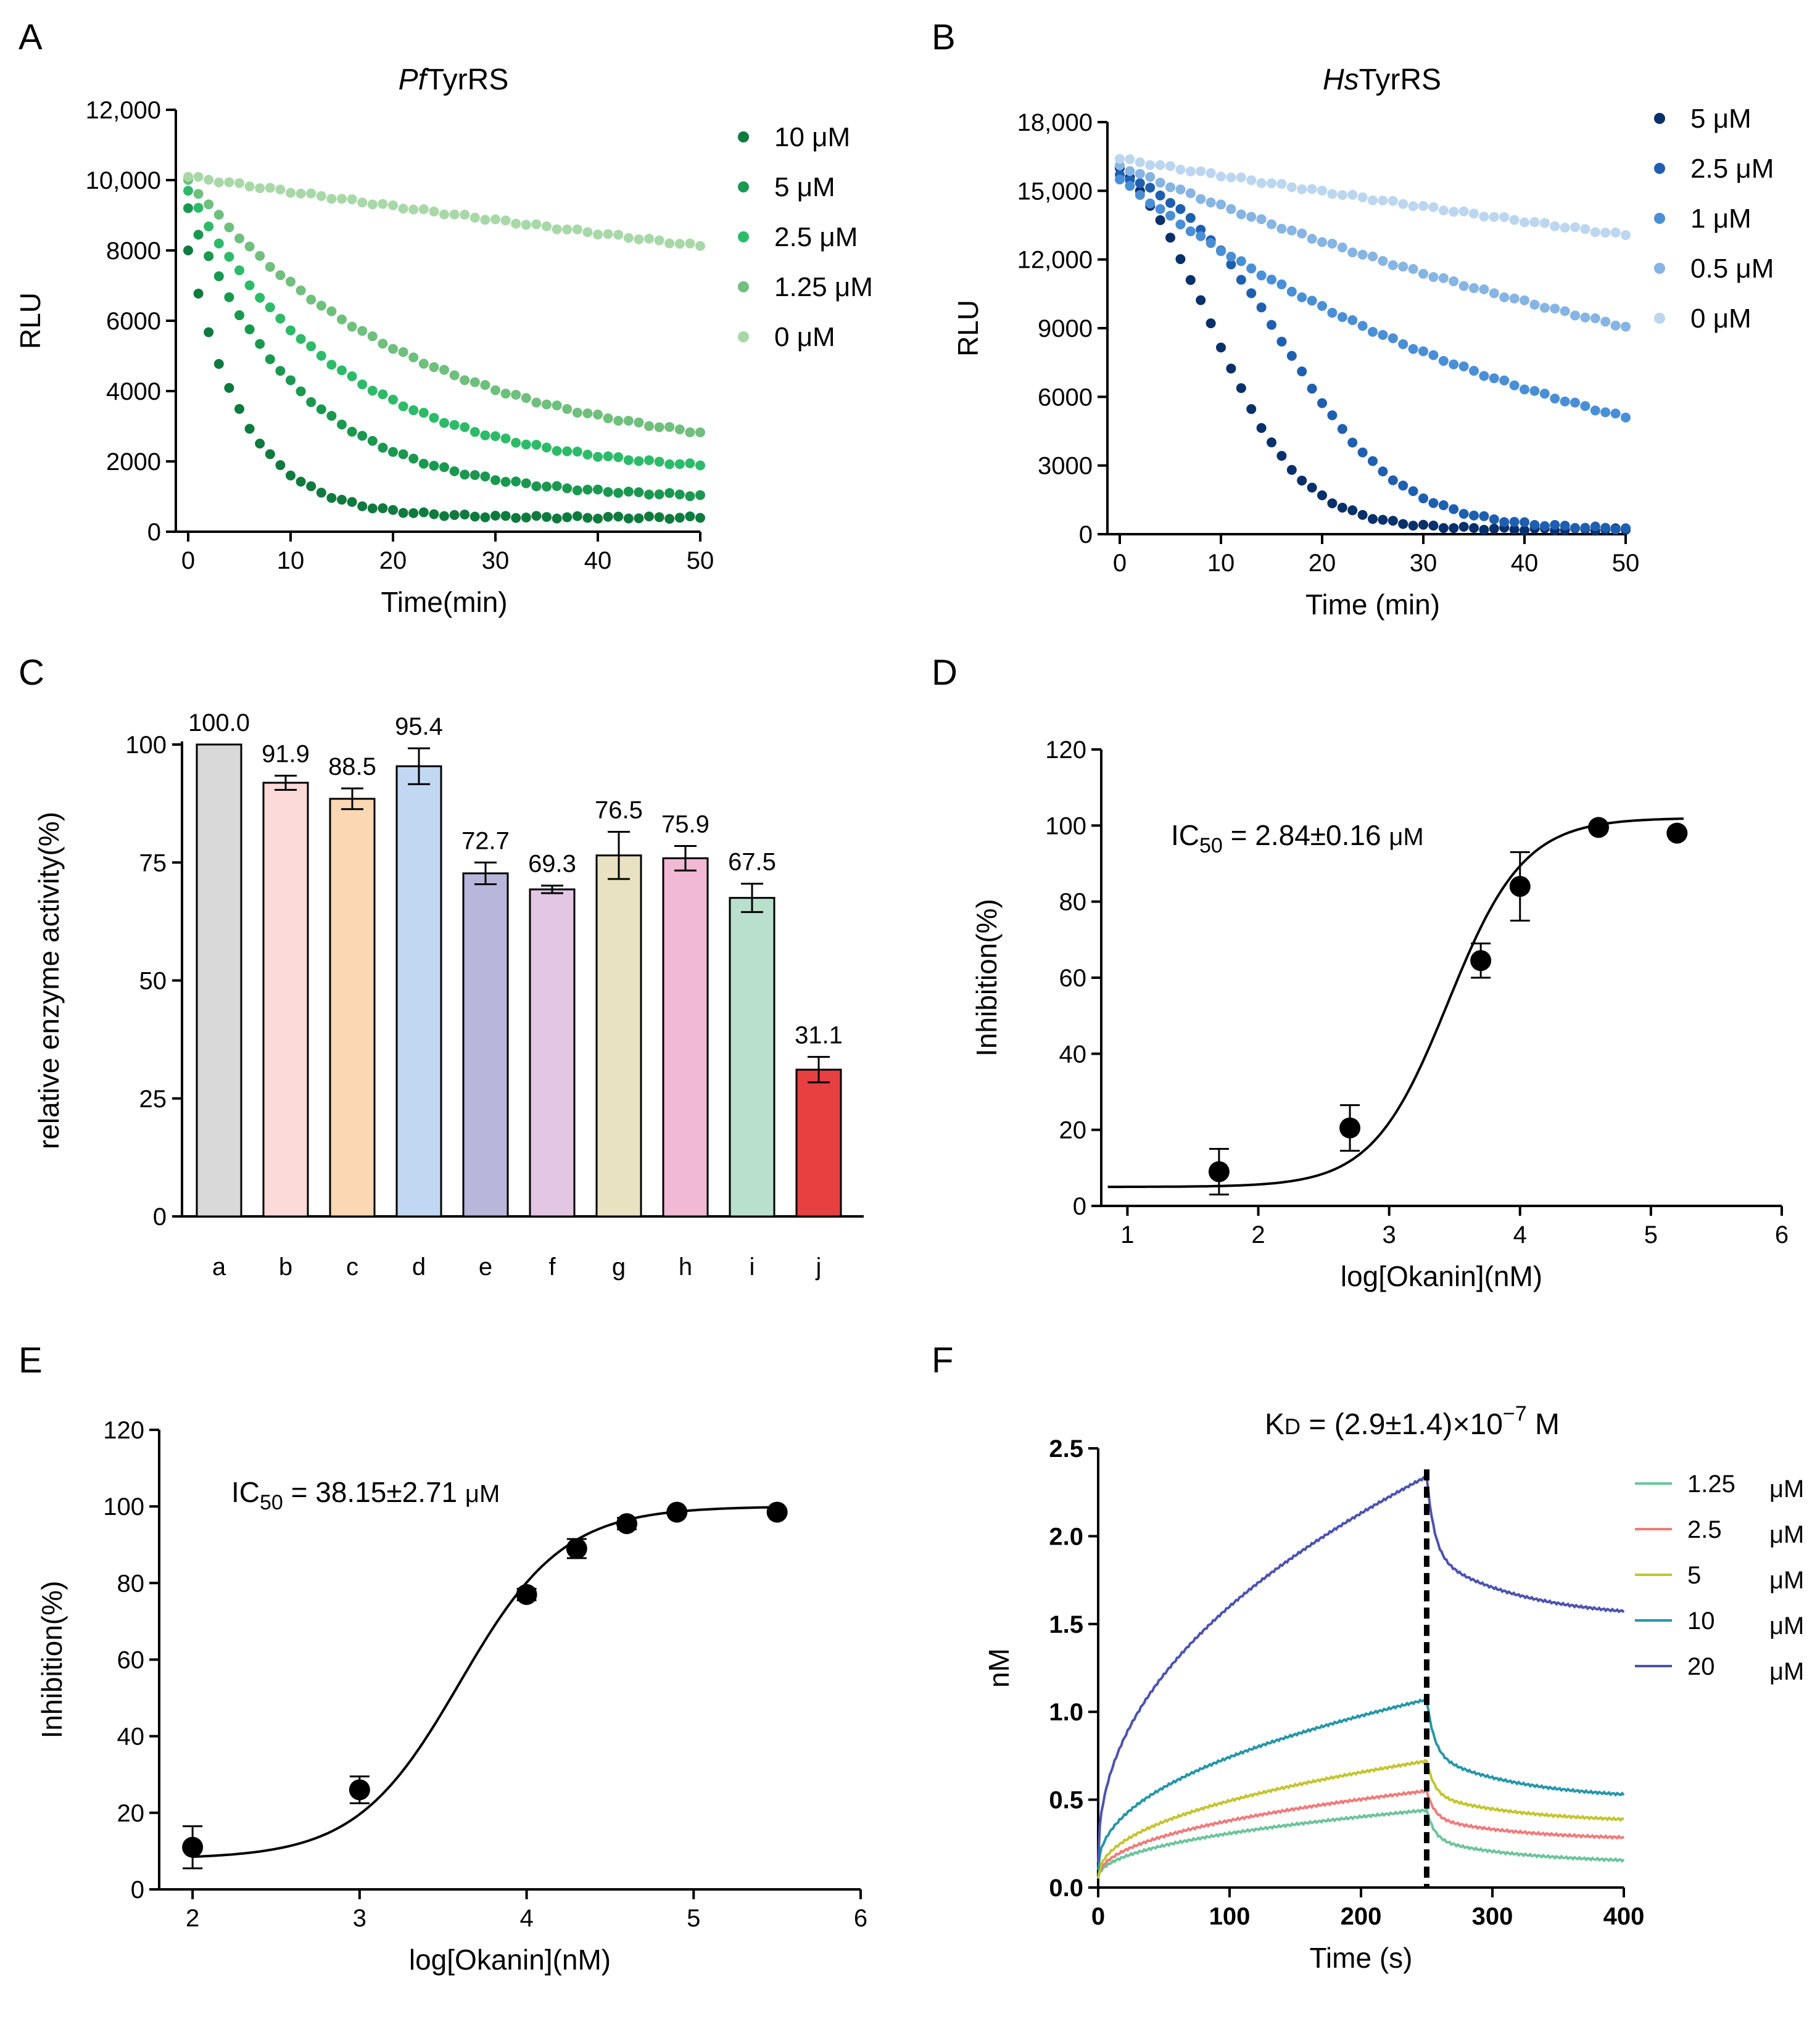 This screenshot has height=2022, width=1820. I want to click on x-tick-label: 2, so click(193, 1918).